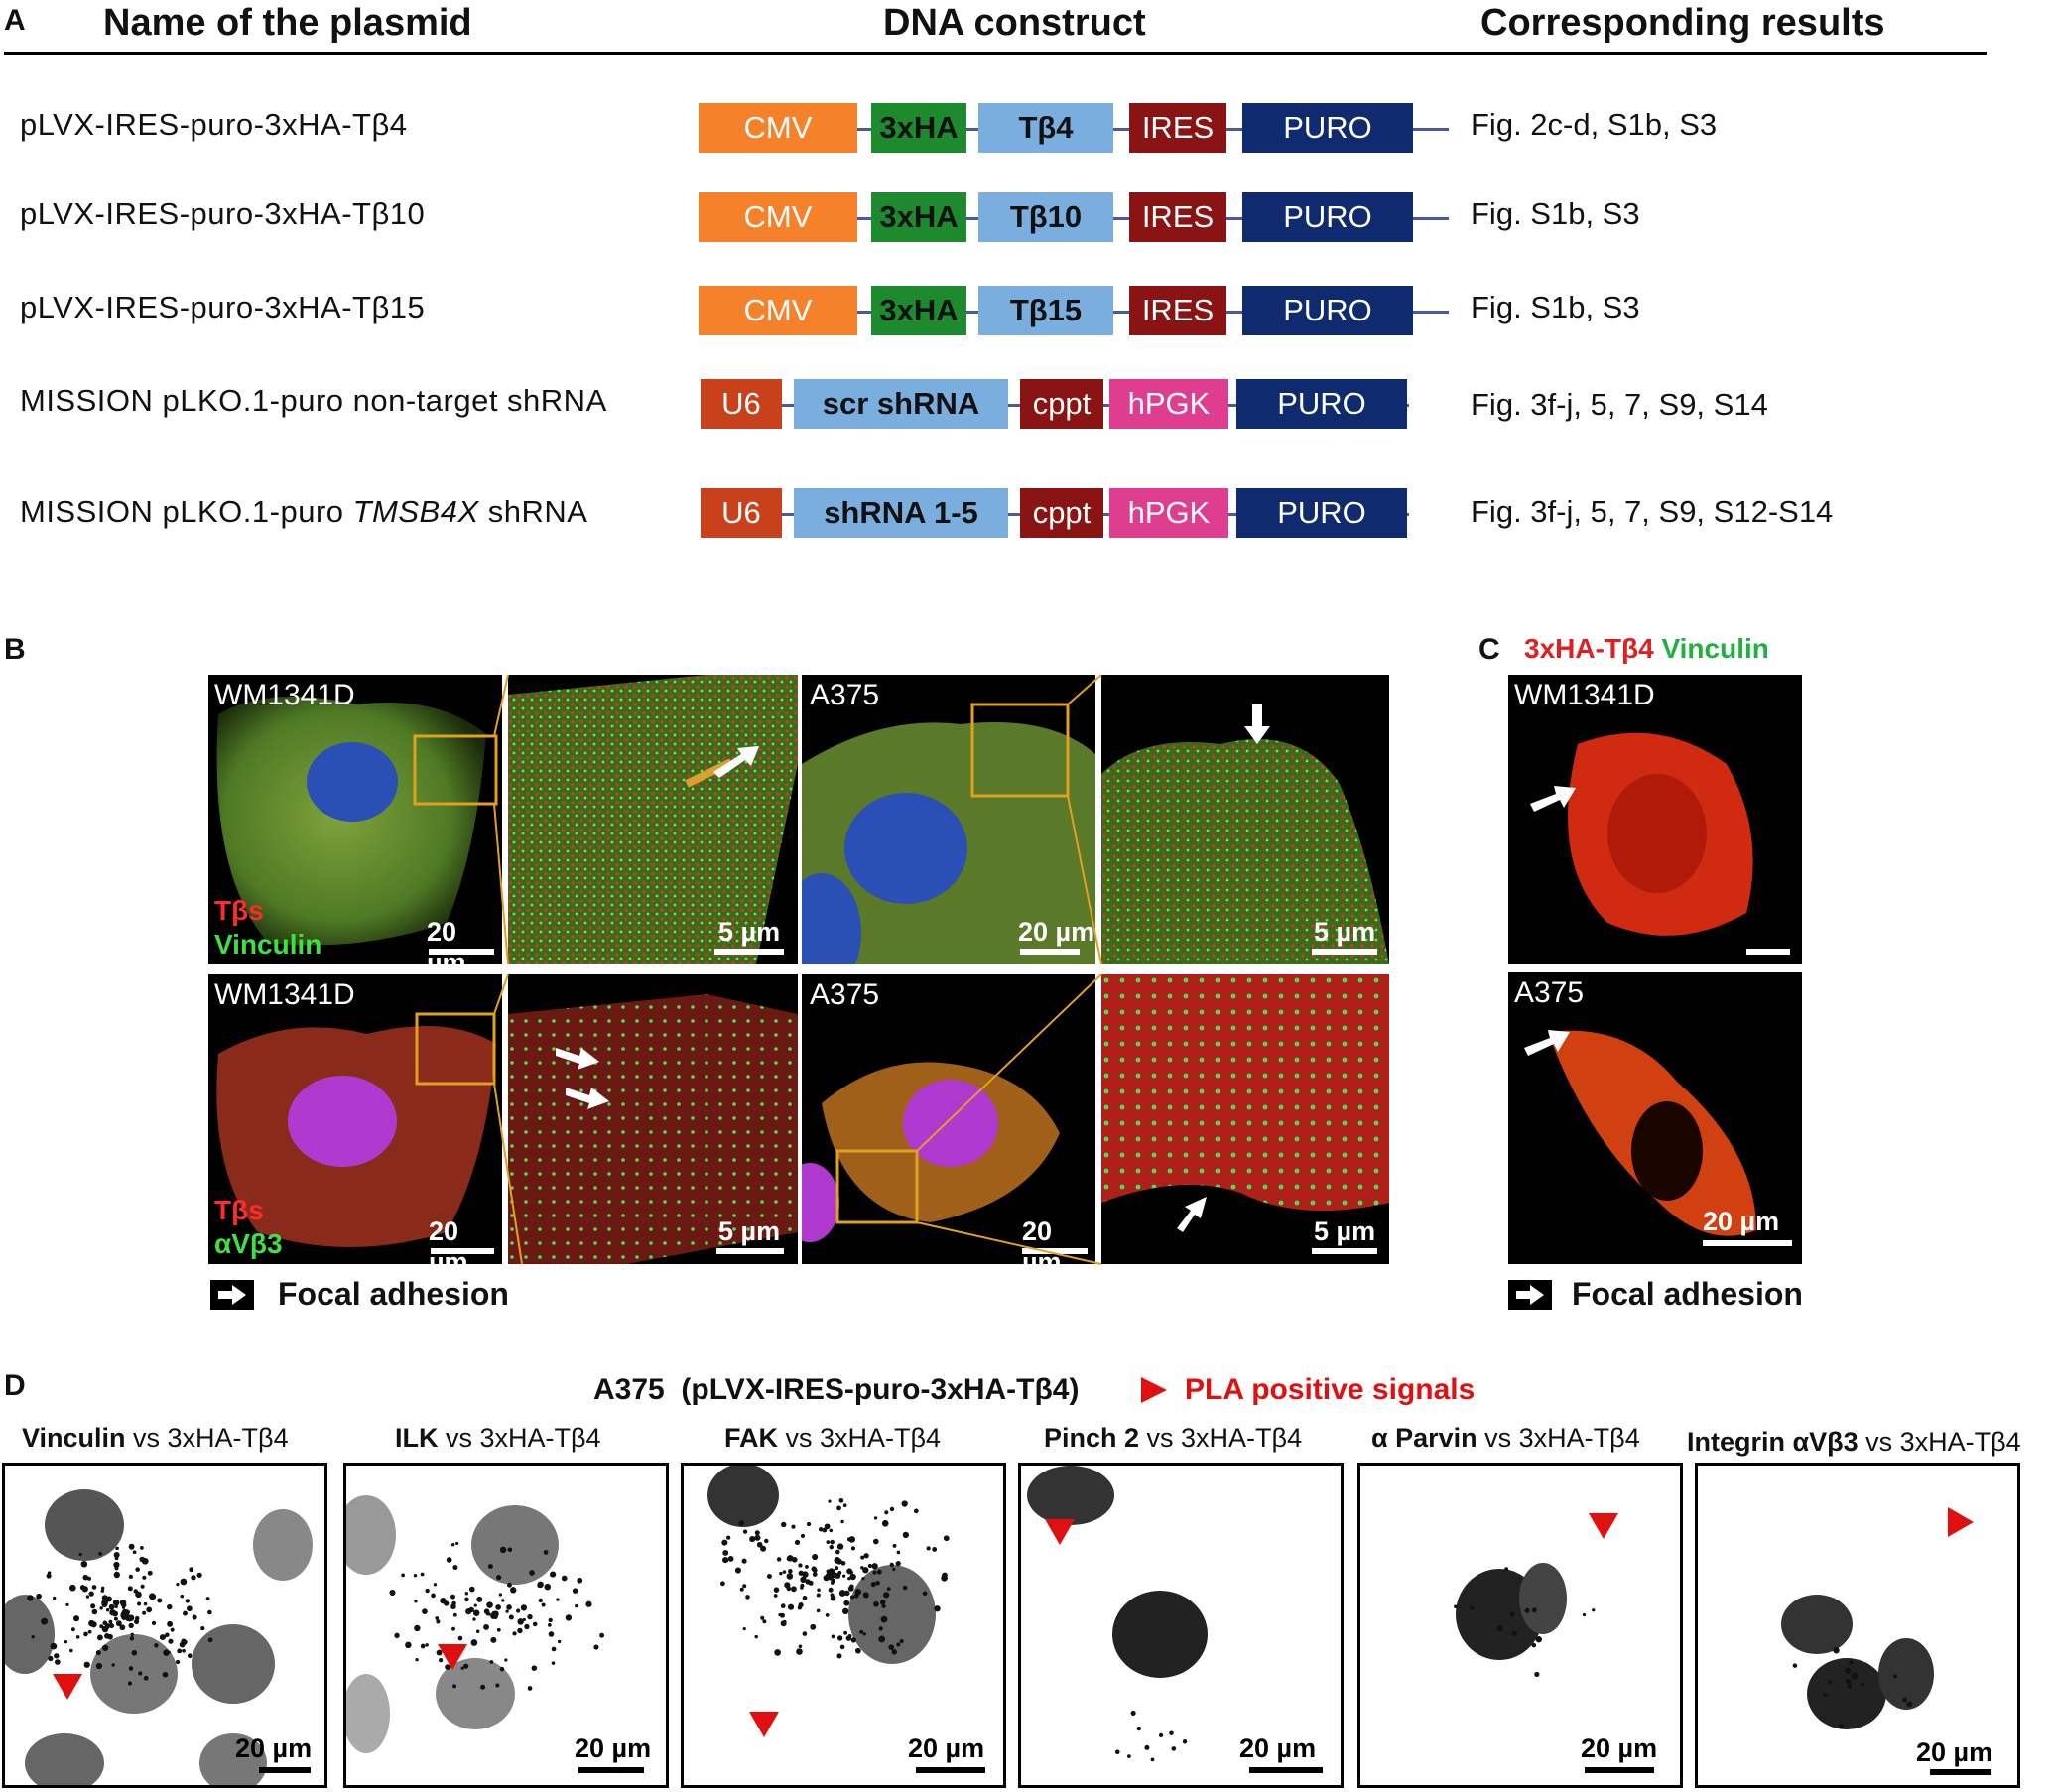 The height and width of the screenshot is (1792, 2055). Describe the element at coordinates (836, 1389) in the screenshot. I see `panel-d-title: A375 (pLVX-IRES-puro-3xHA-Tβ4)` at that location.